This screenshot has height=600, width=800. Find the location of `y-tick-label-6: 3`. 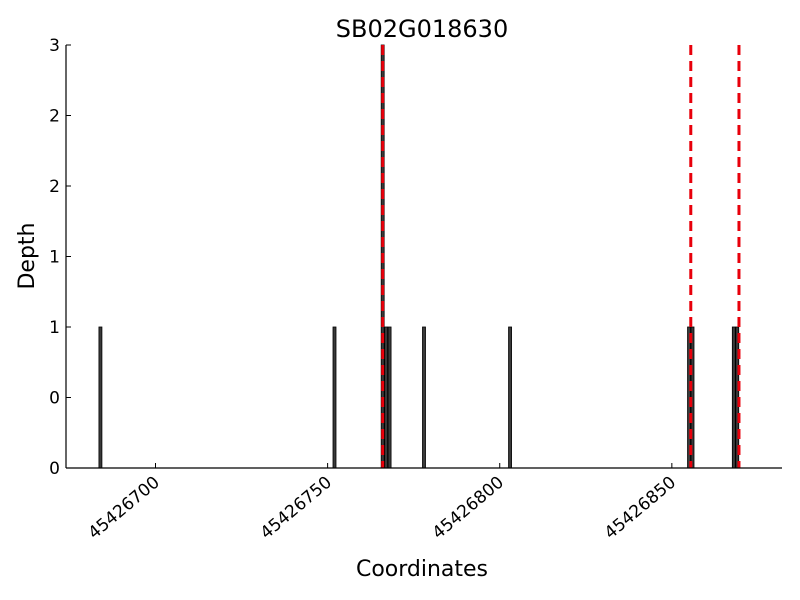

y-tick-label-6: 3 is located at coordinates (54, 46).